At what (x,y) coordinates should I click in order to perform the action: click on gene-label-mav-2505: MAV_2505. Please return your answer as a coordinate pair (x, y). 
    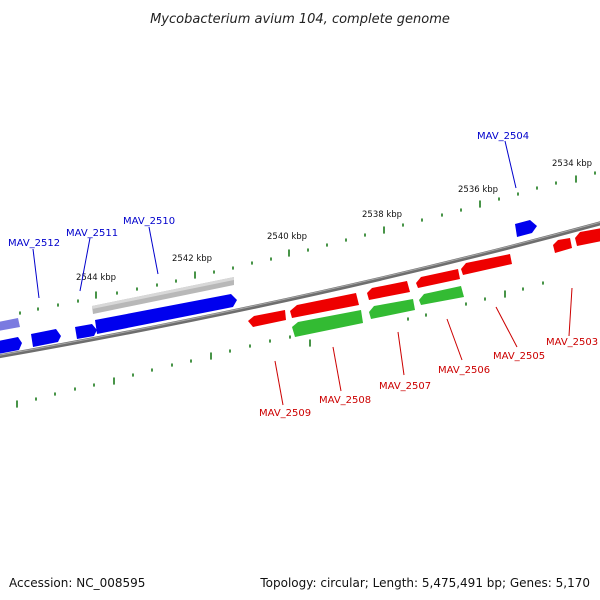
    Looking at the image, I should click on (519, 356).